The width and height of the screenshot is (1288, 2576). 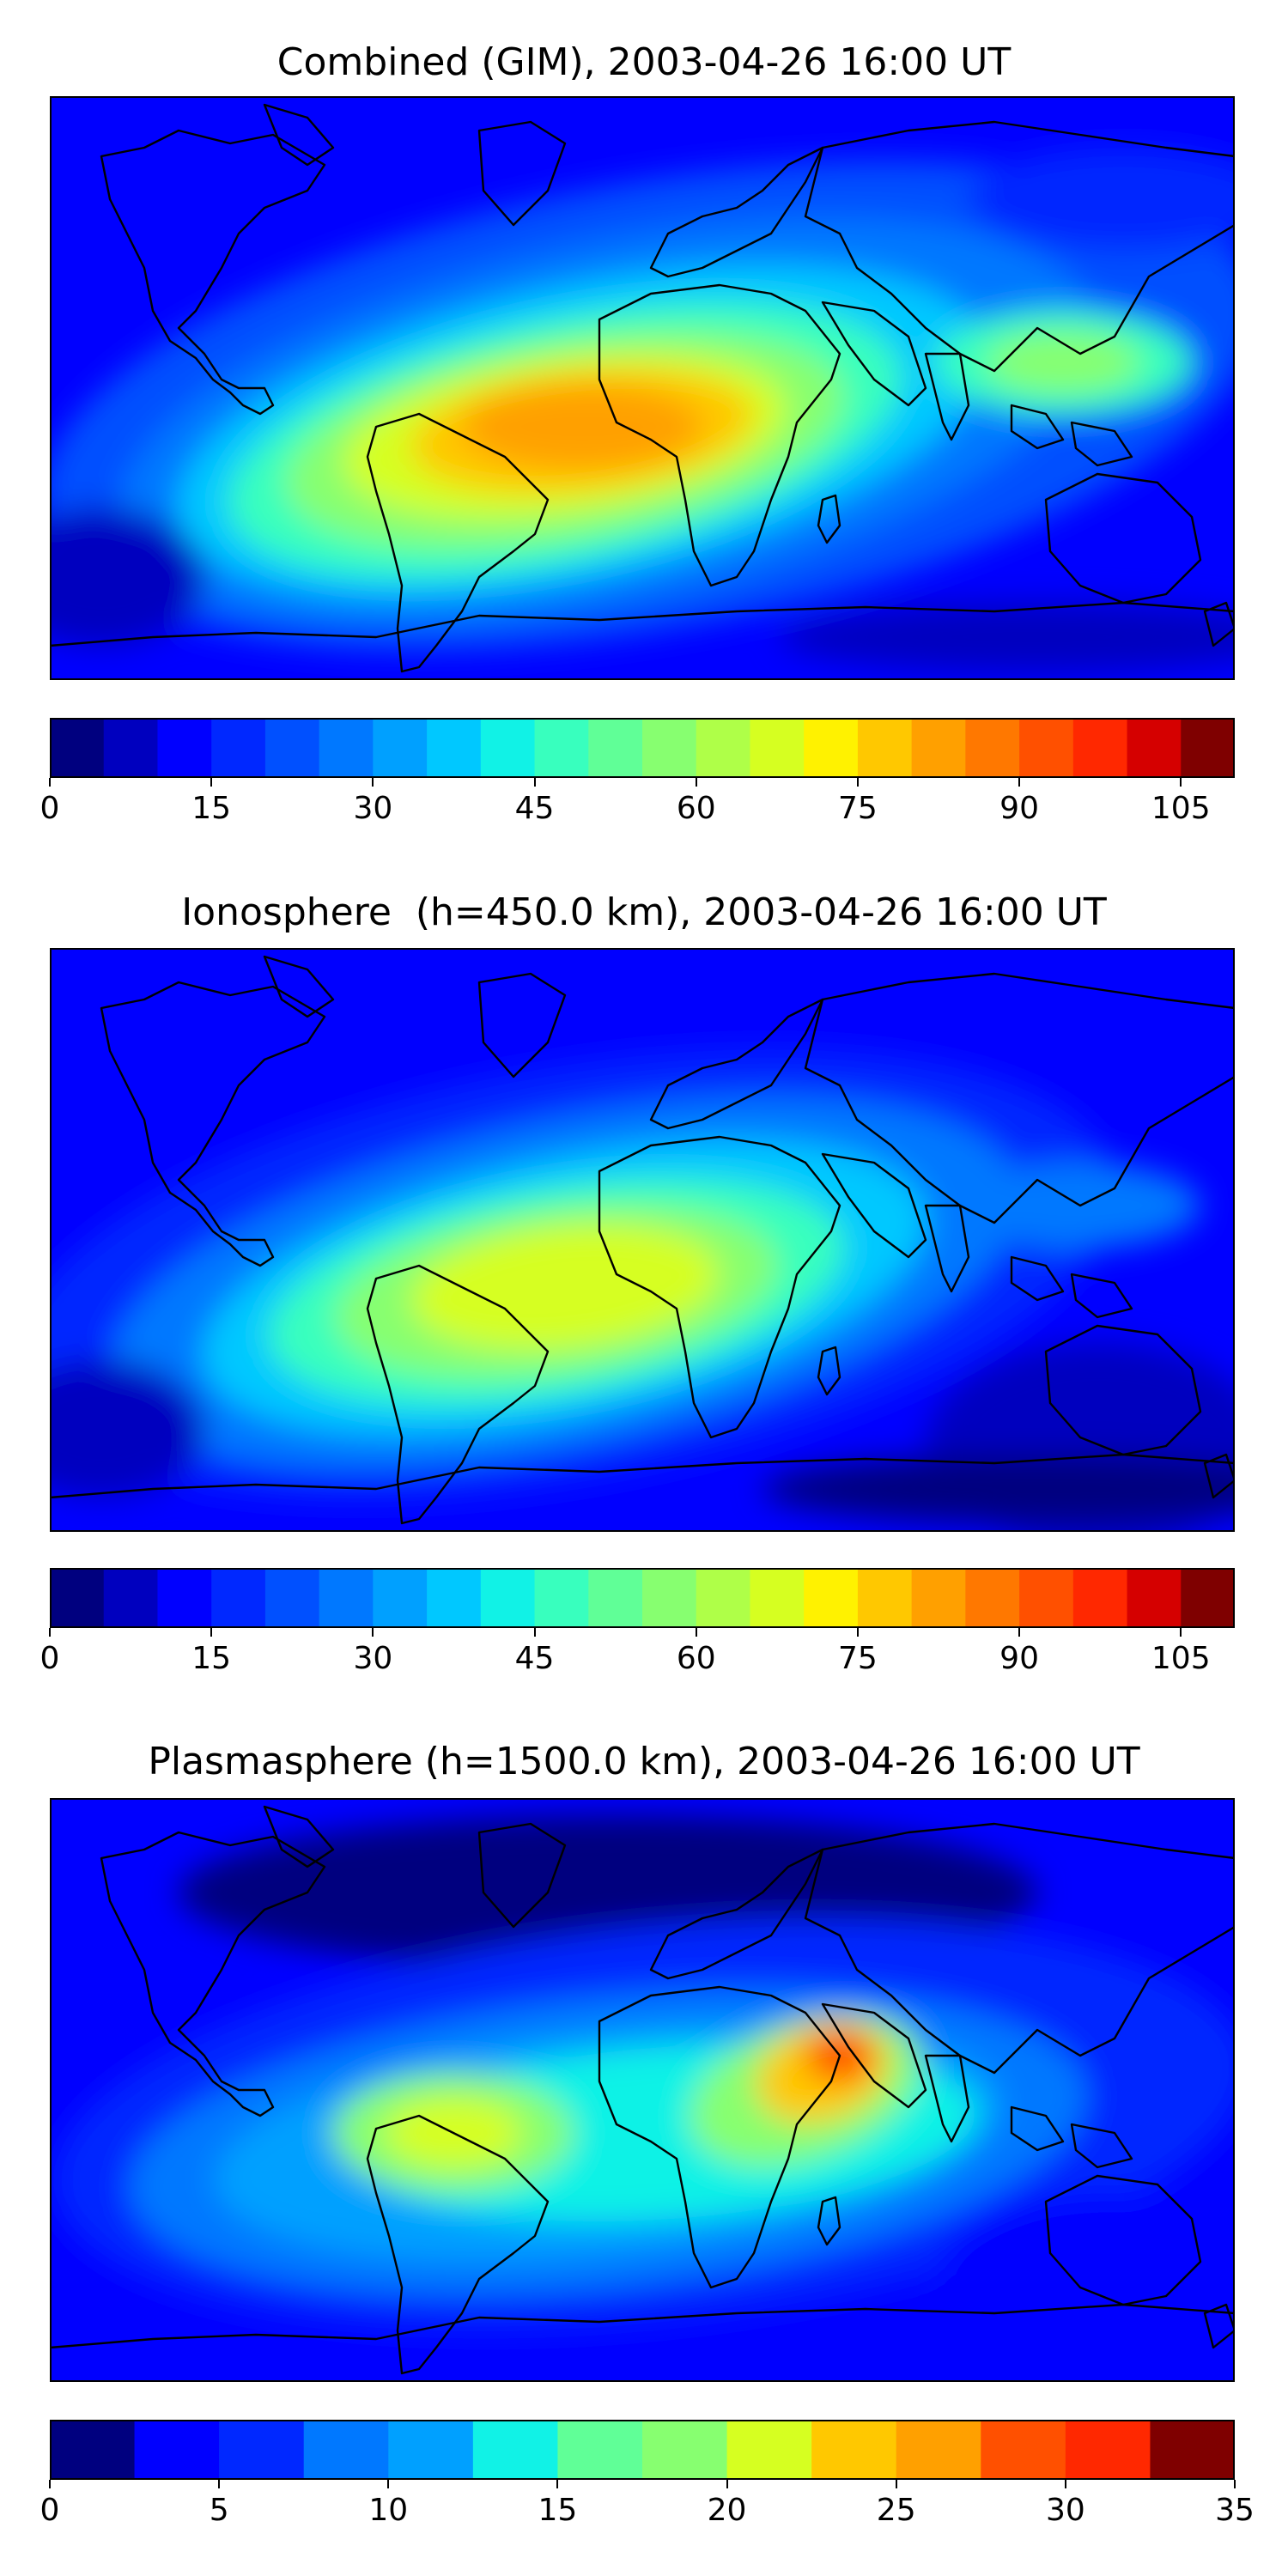 What do you see at coordinates (896, 2510) in the screenshot?
I see `colorbar-tick-label: 25` at bounding box center [896, 2510].